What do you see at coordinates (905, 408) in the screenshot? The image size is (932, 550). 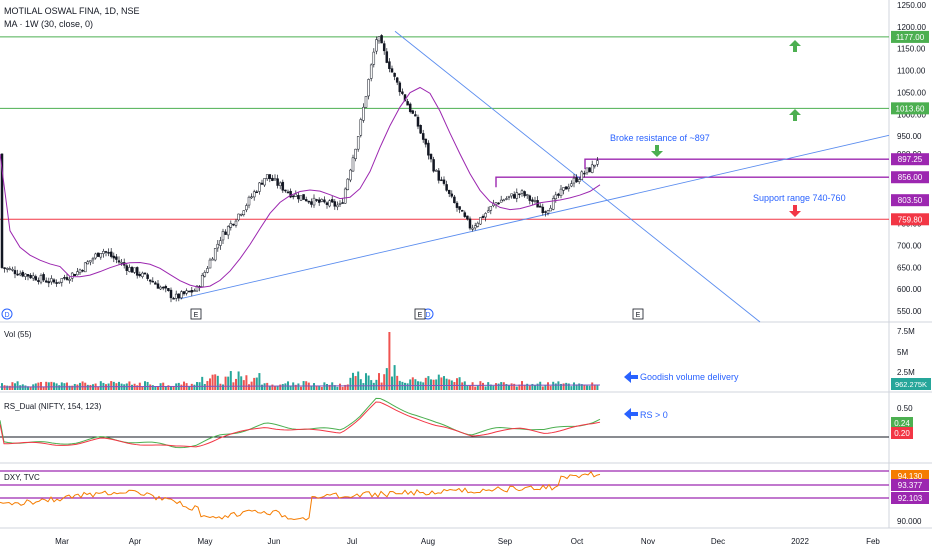 I see `rs-tick-label: 0.50` at bounding box center [905, 408].